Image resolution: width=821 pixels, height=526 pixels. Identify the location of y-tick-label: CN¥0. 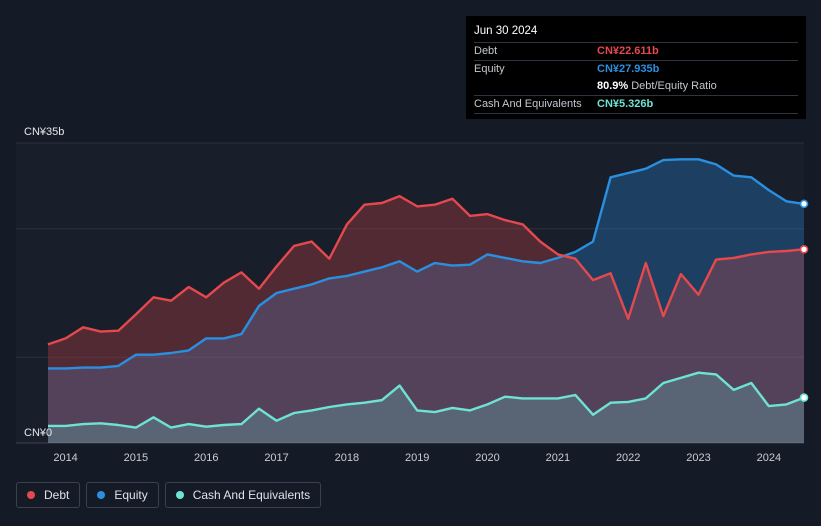
(38, 433).